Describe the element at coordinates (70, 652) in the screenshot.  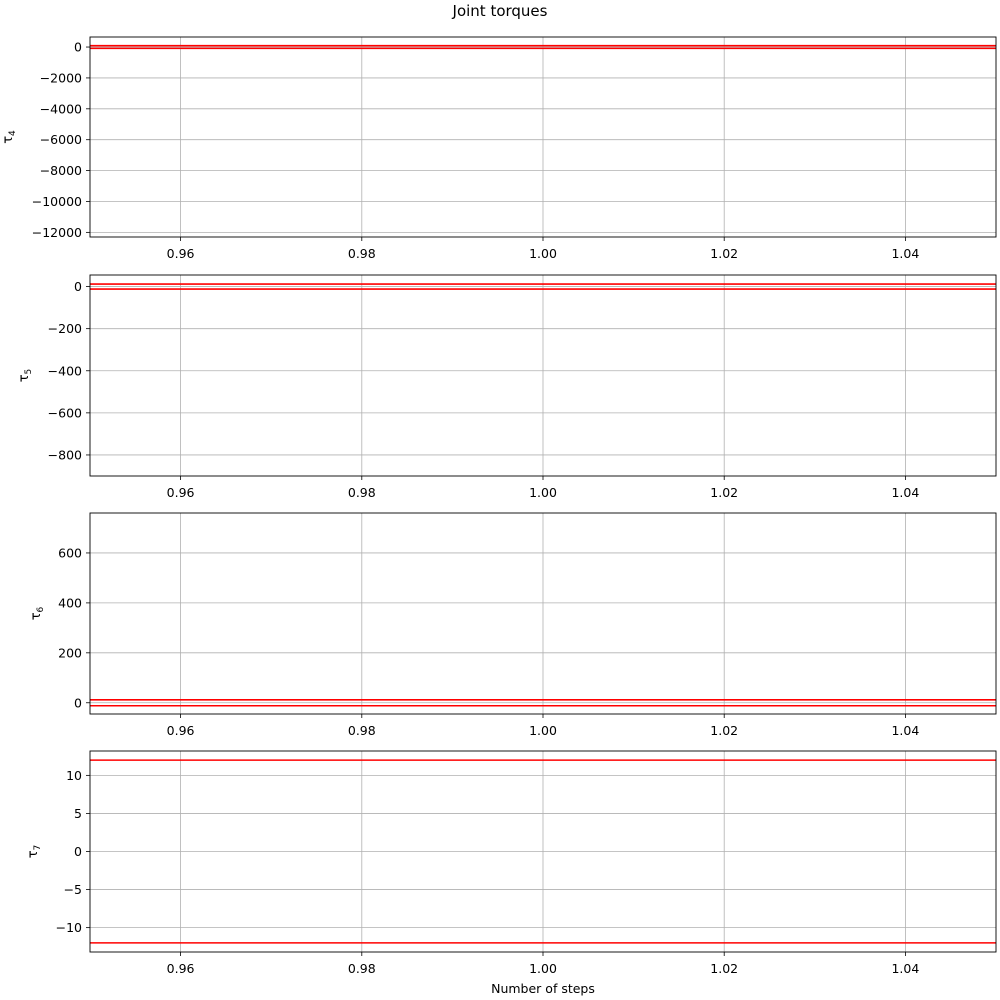
I see `y-tick-label: 200` at that location.